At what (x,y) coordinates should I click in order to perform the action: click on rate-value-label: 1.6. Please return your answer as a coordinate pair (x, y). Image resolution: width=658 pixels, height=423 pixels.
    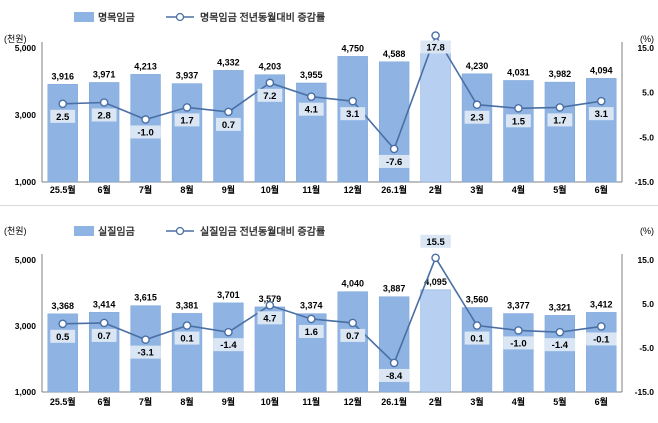
    Looking at the image, I should click on (311, 332).